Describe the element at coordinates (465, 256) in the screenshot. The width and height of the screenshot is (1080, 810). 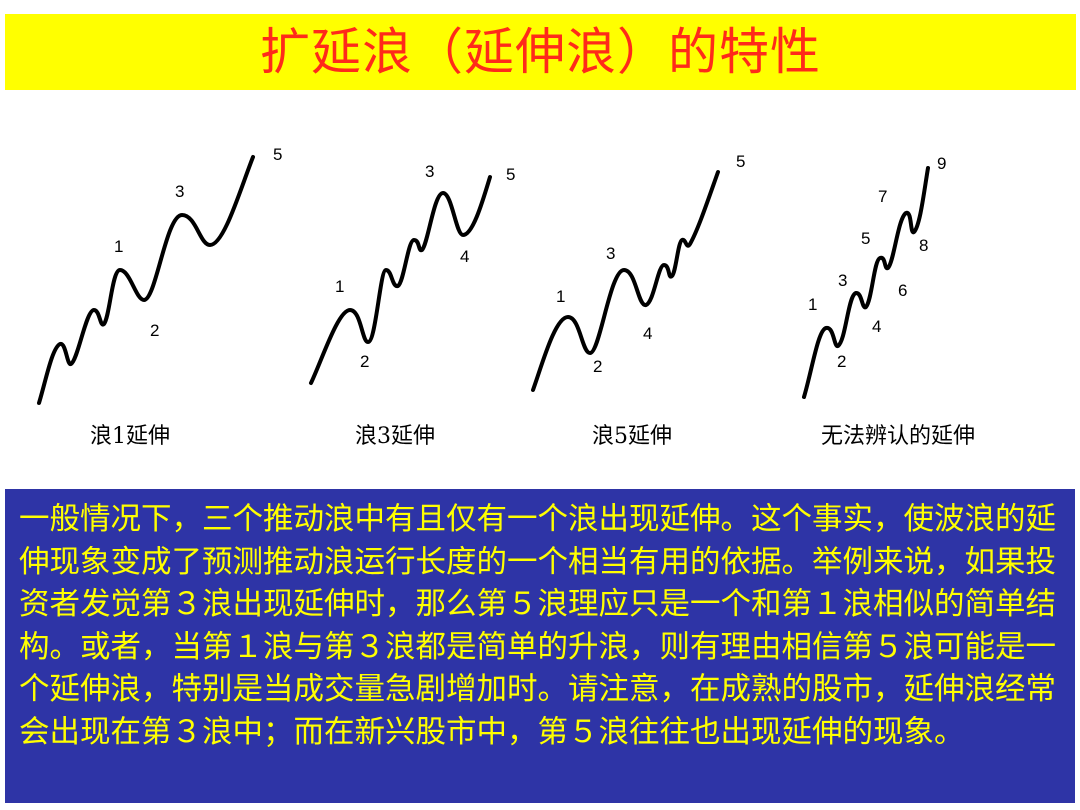
I see `wave2-label-4: 4` at that location.